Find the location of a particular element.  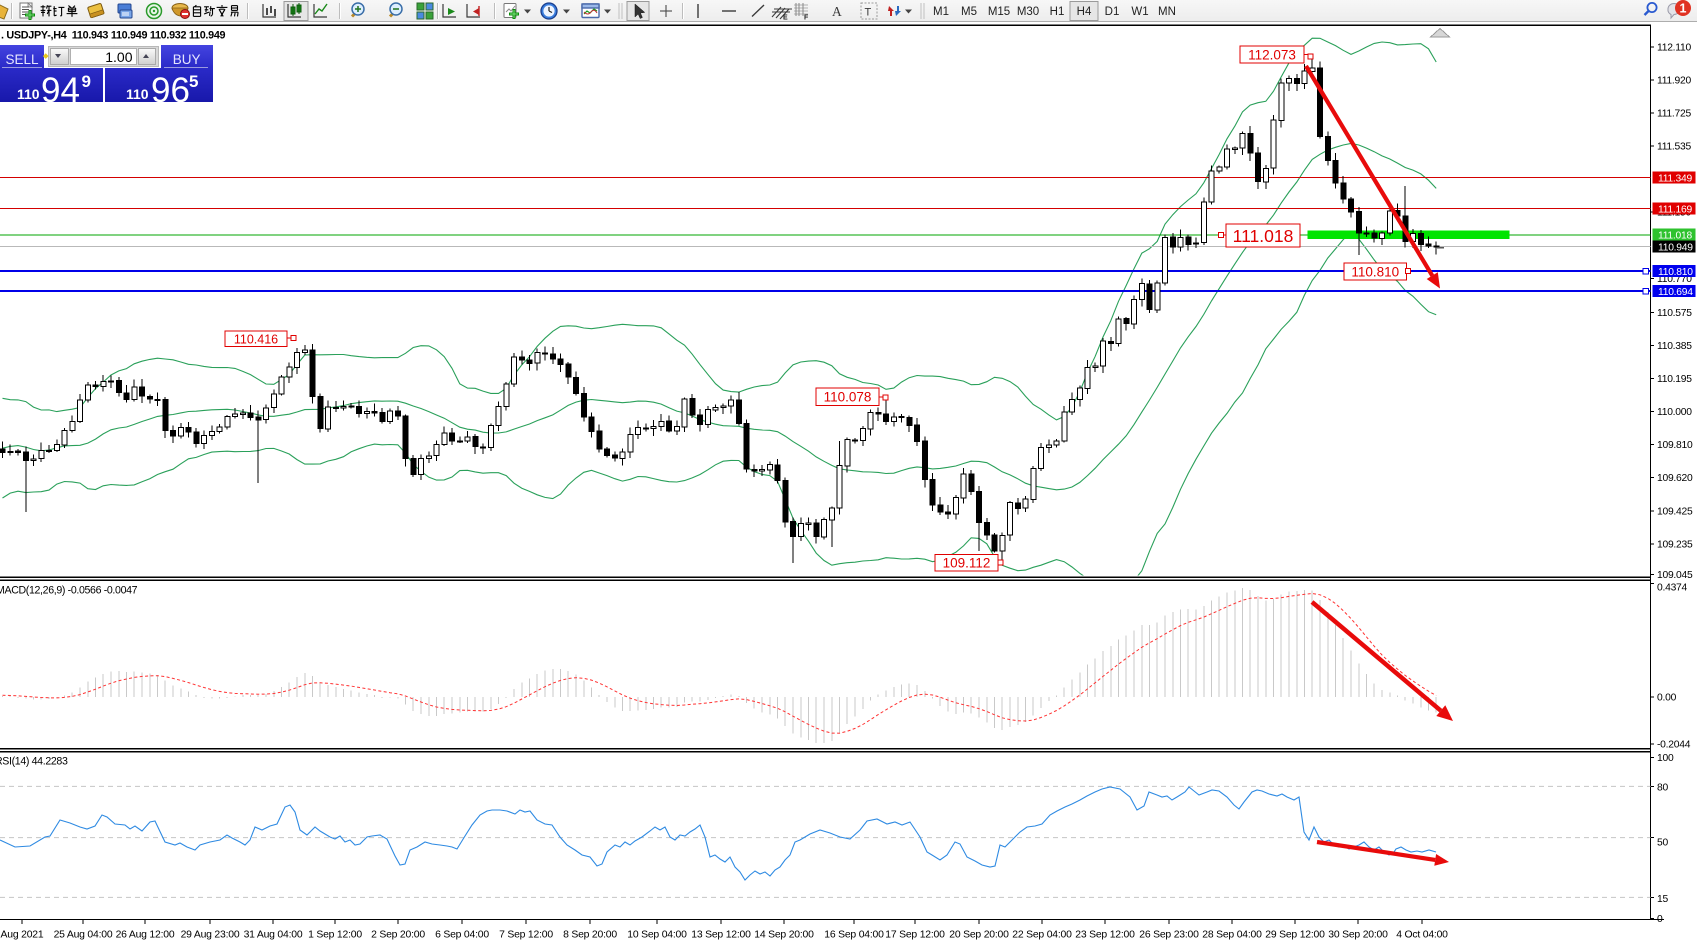

svg-text: 110.575 is located at coordinates (1674, 313).